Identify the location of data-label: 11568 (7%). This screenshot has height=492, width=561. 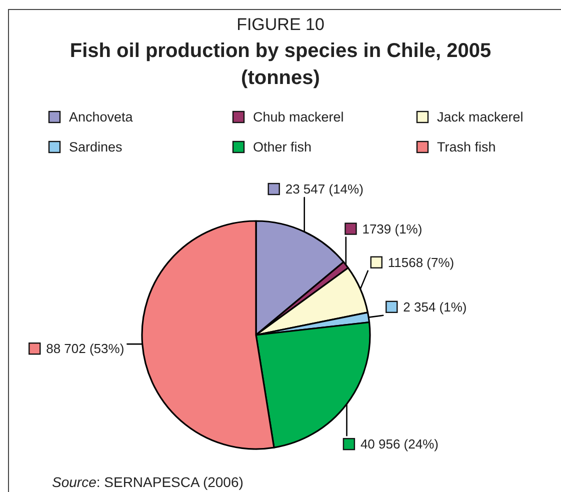
(421, 262).